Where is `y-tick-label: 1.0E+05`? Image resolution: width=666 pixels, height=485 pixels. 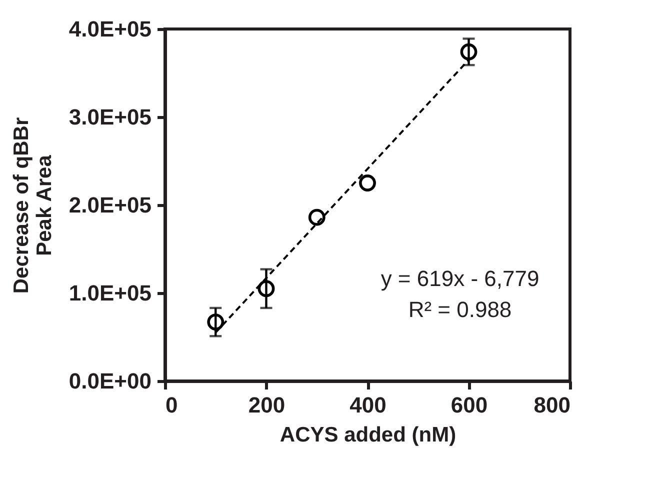
y-tick-label: 1.0E+05 is located at coordinates (110, 293).